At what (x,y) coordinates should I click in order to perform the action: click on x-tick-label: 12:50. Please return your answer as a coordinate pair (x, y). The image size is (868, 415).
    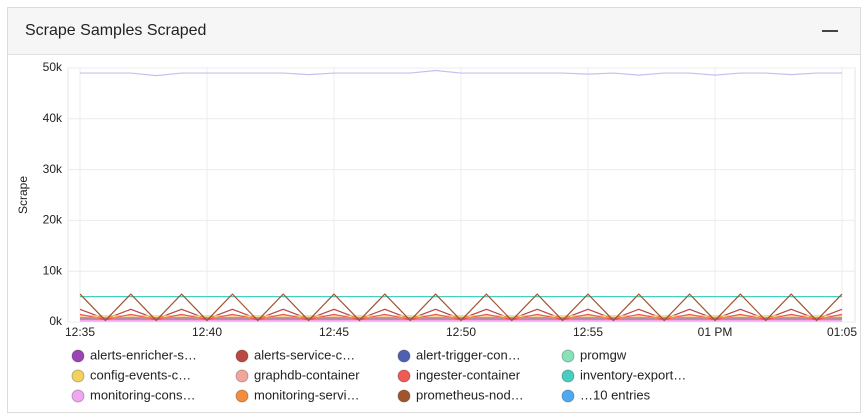
    Looking at the image, I should click on (461, 332).